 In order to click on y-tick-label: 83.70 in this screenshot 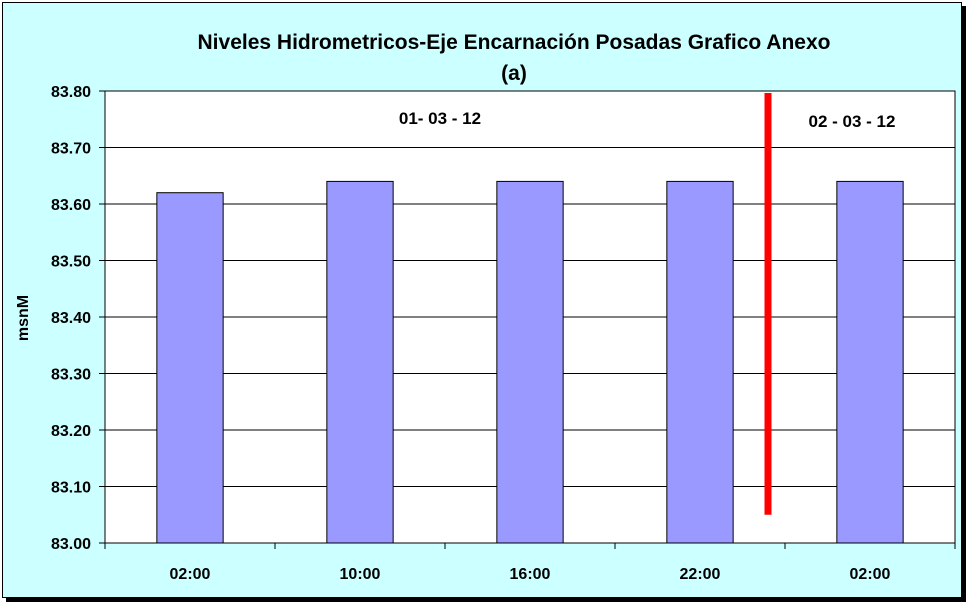, I will do `click(71, 149)`.